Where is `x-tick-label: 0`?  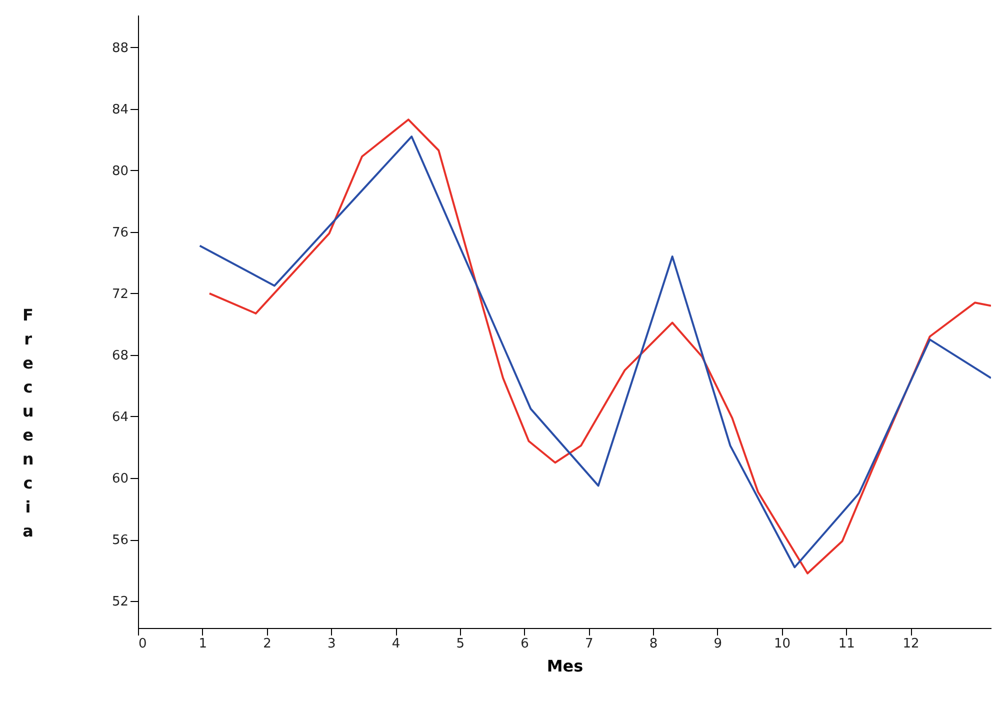 x-tick-label: 0 is located at coordinates (142, 644).